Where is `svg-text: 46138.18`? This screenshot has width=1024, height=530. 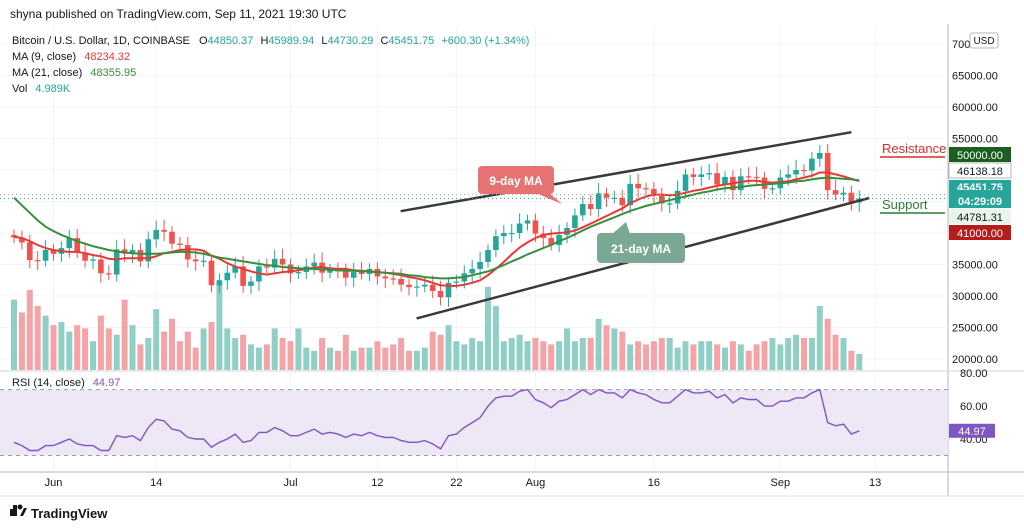 svg-text: 46138.18 is located at coordinates (980, 172).